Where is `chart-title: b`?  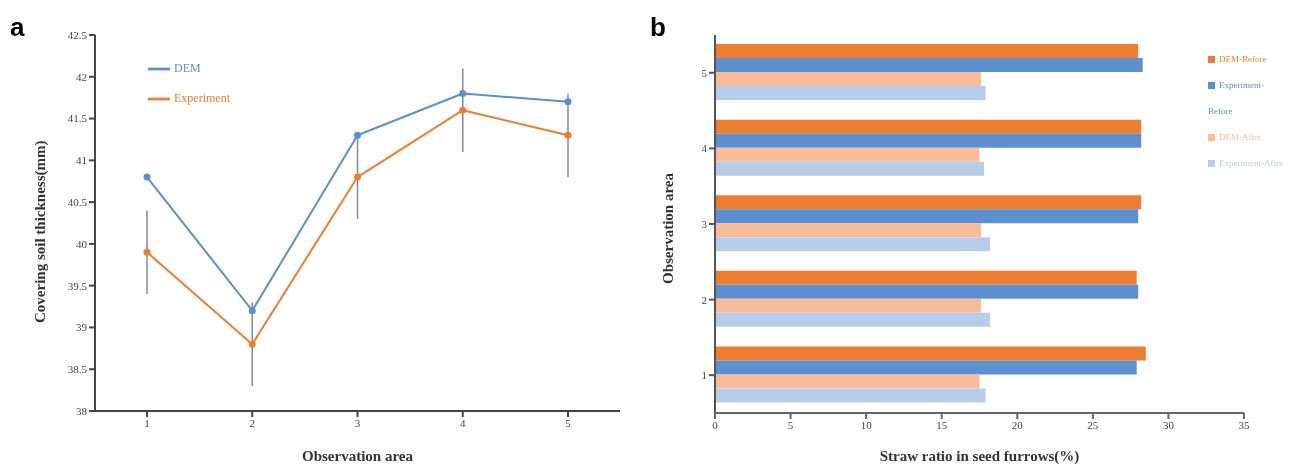
chart-title: b is located at coordinates (658, 27).